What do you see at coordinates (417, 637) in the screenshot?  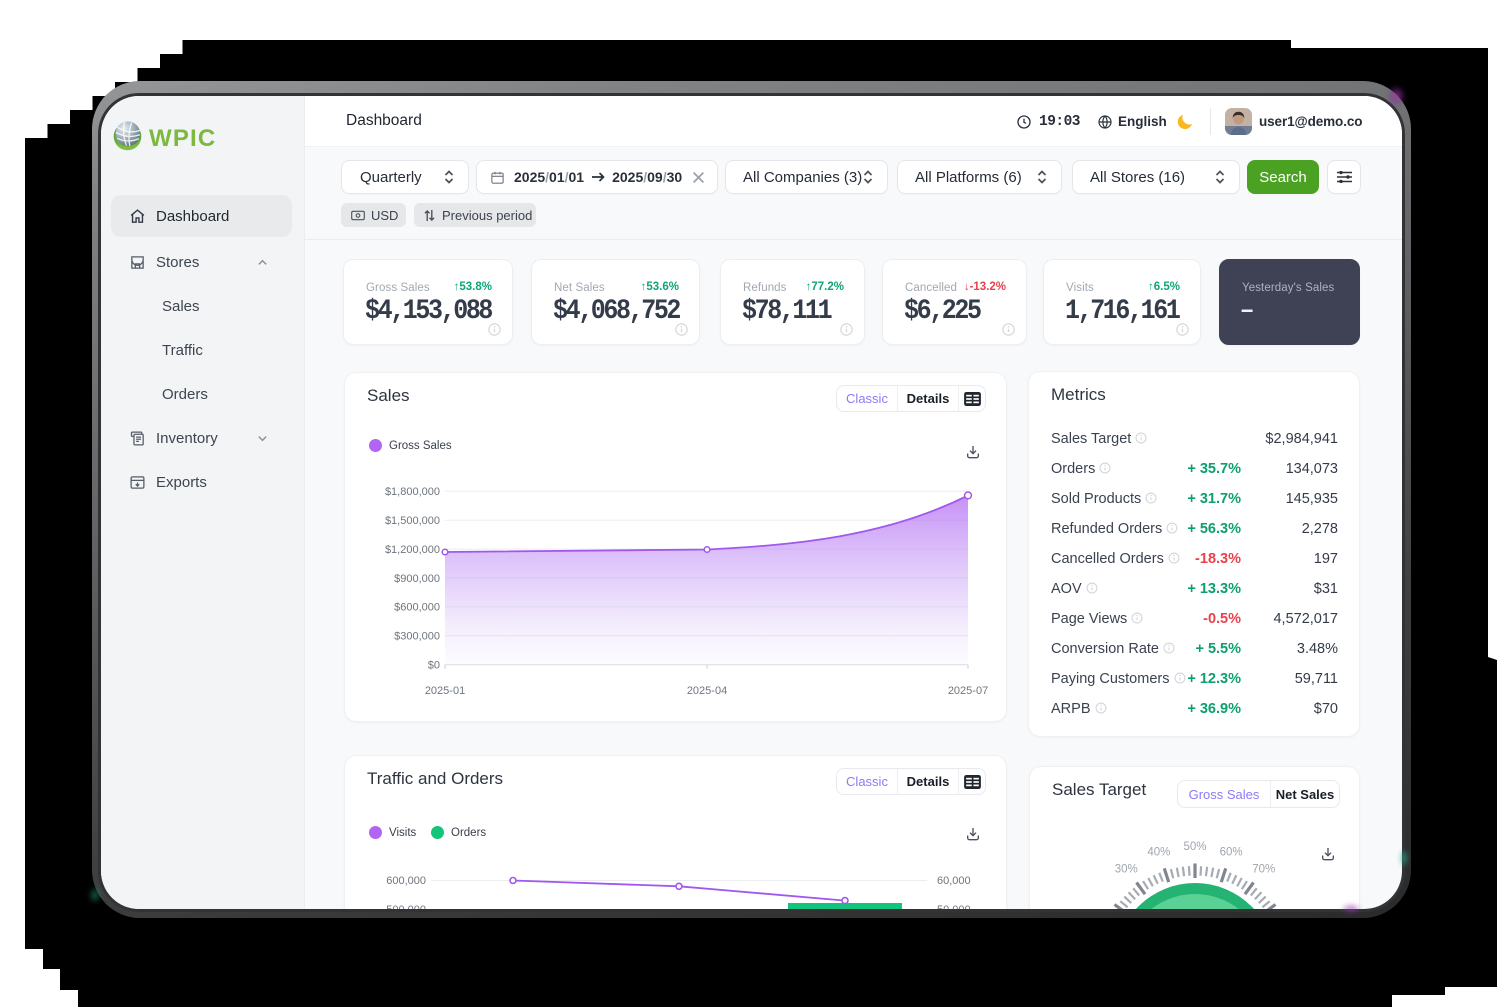 I see `svg-text: $300,000` at bounding box center [417, 637].